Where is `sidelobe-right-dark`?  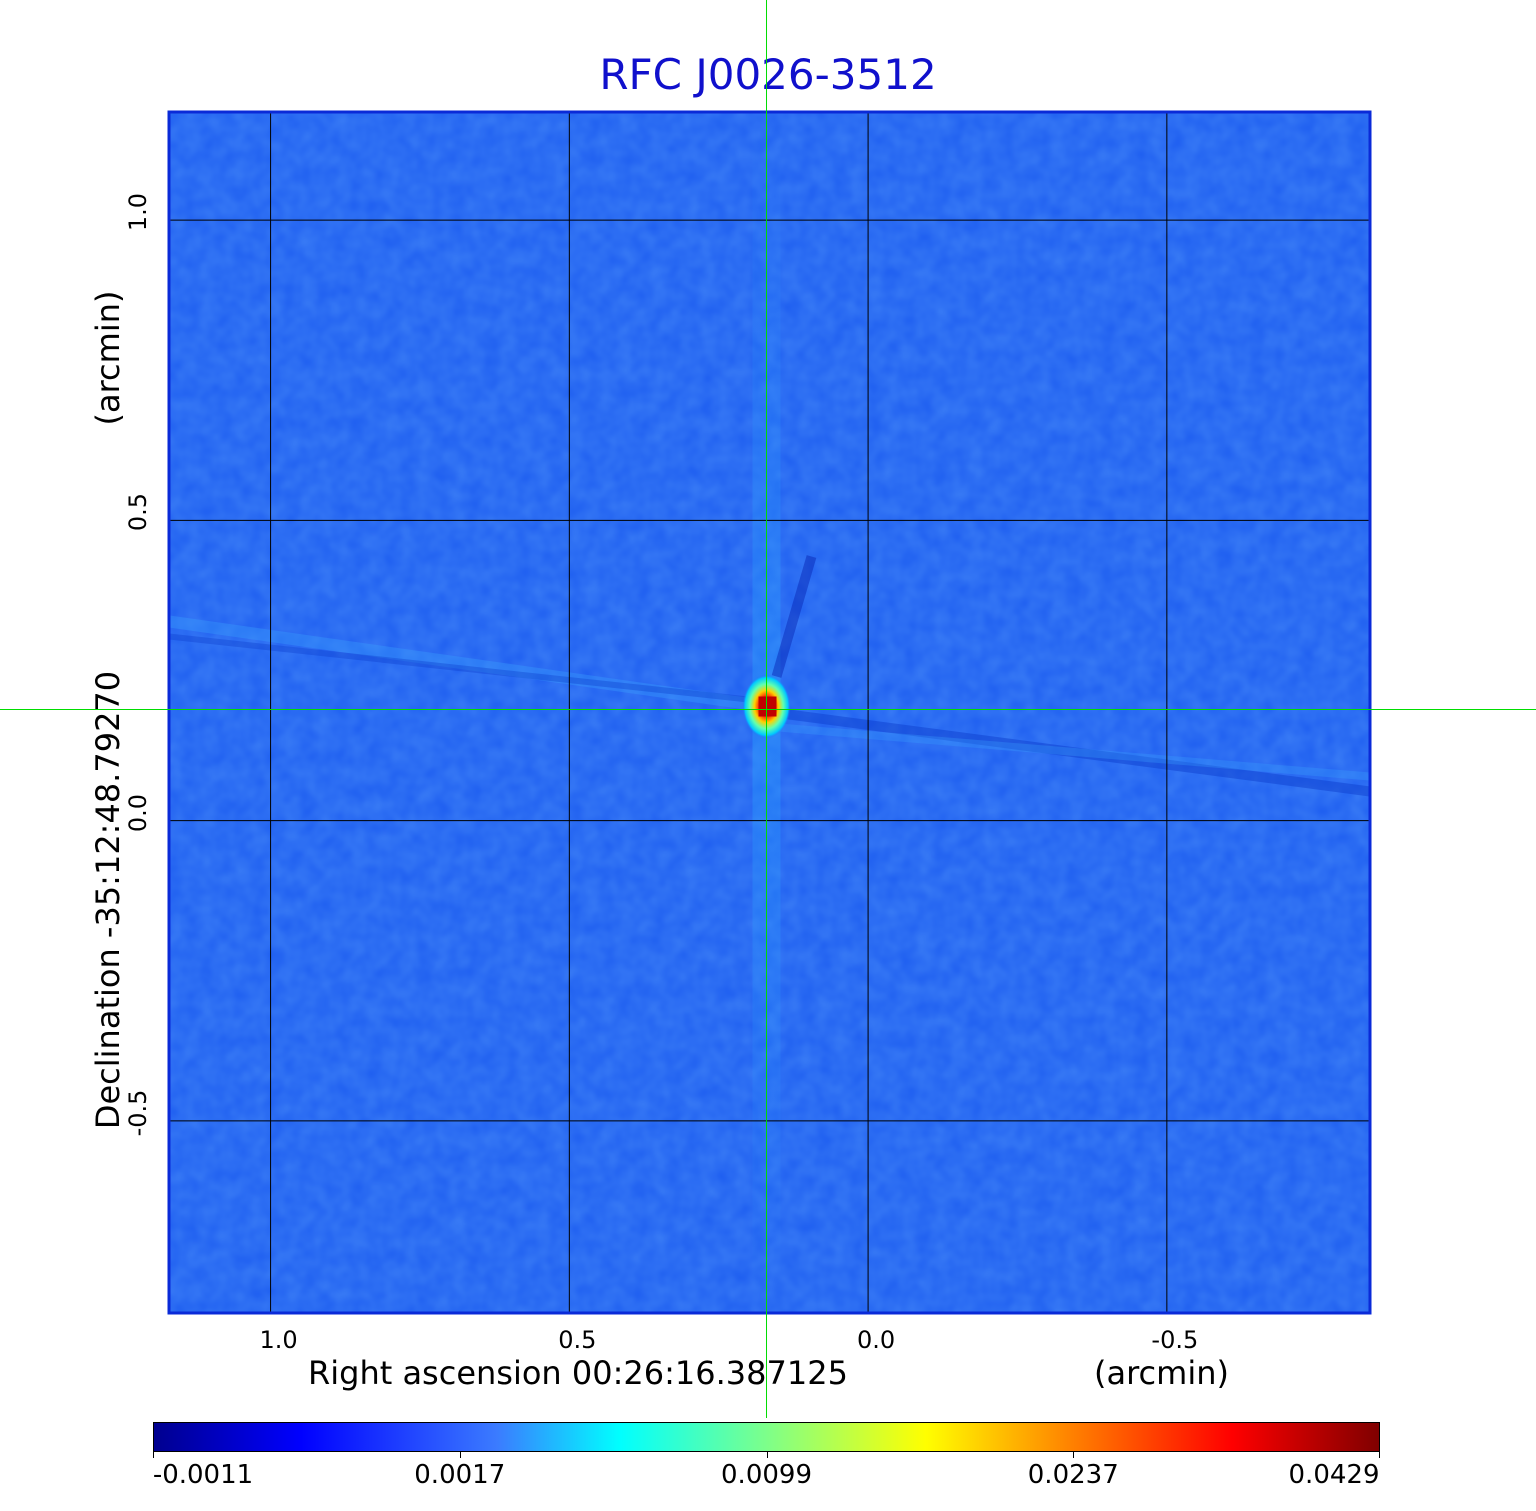
sidelobe-right-dark is located at coordinates (1068, 751).